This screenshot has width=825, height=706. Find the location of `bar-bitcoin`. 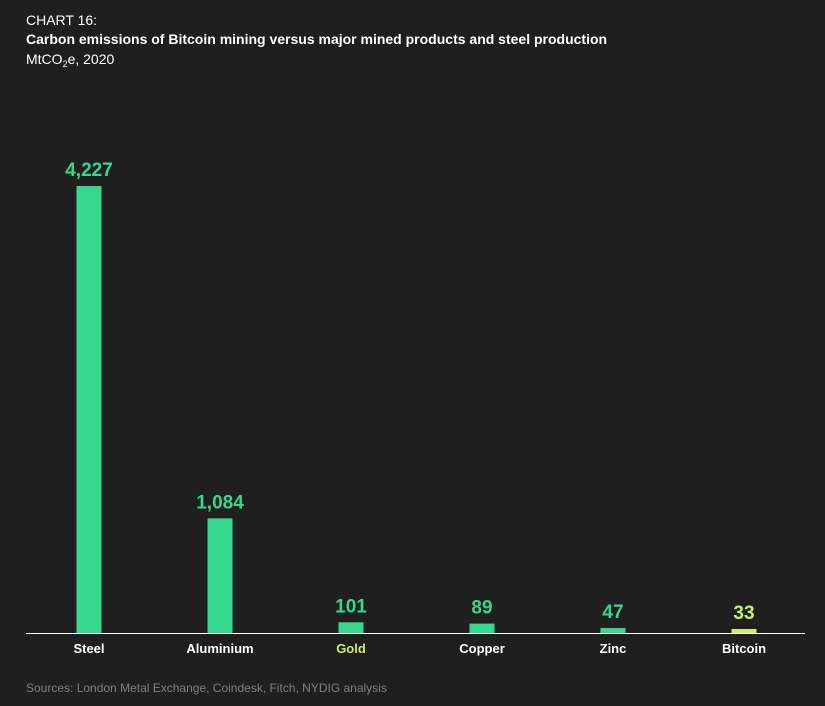

bar-bitcoin is located at coordinates (744, 631).